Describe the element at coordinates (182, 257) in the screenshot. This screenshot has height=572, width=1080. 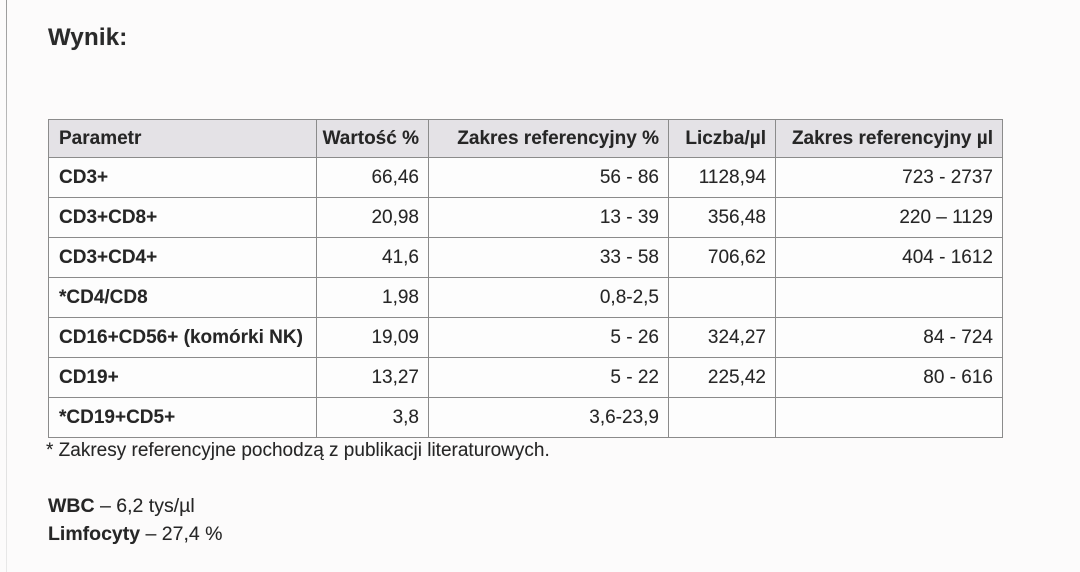
I see `cell-parametr: CD3+CD4+` at that location.